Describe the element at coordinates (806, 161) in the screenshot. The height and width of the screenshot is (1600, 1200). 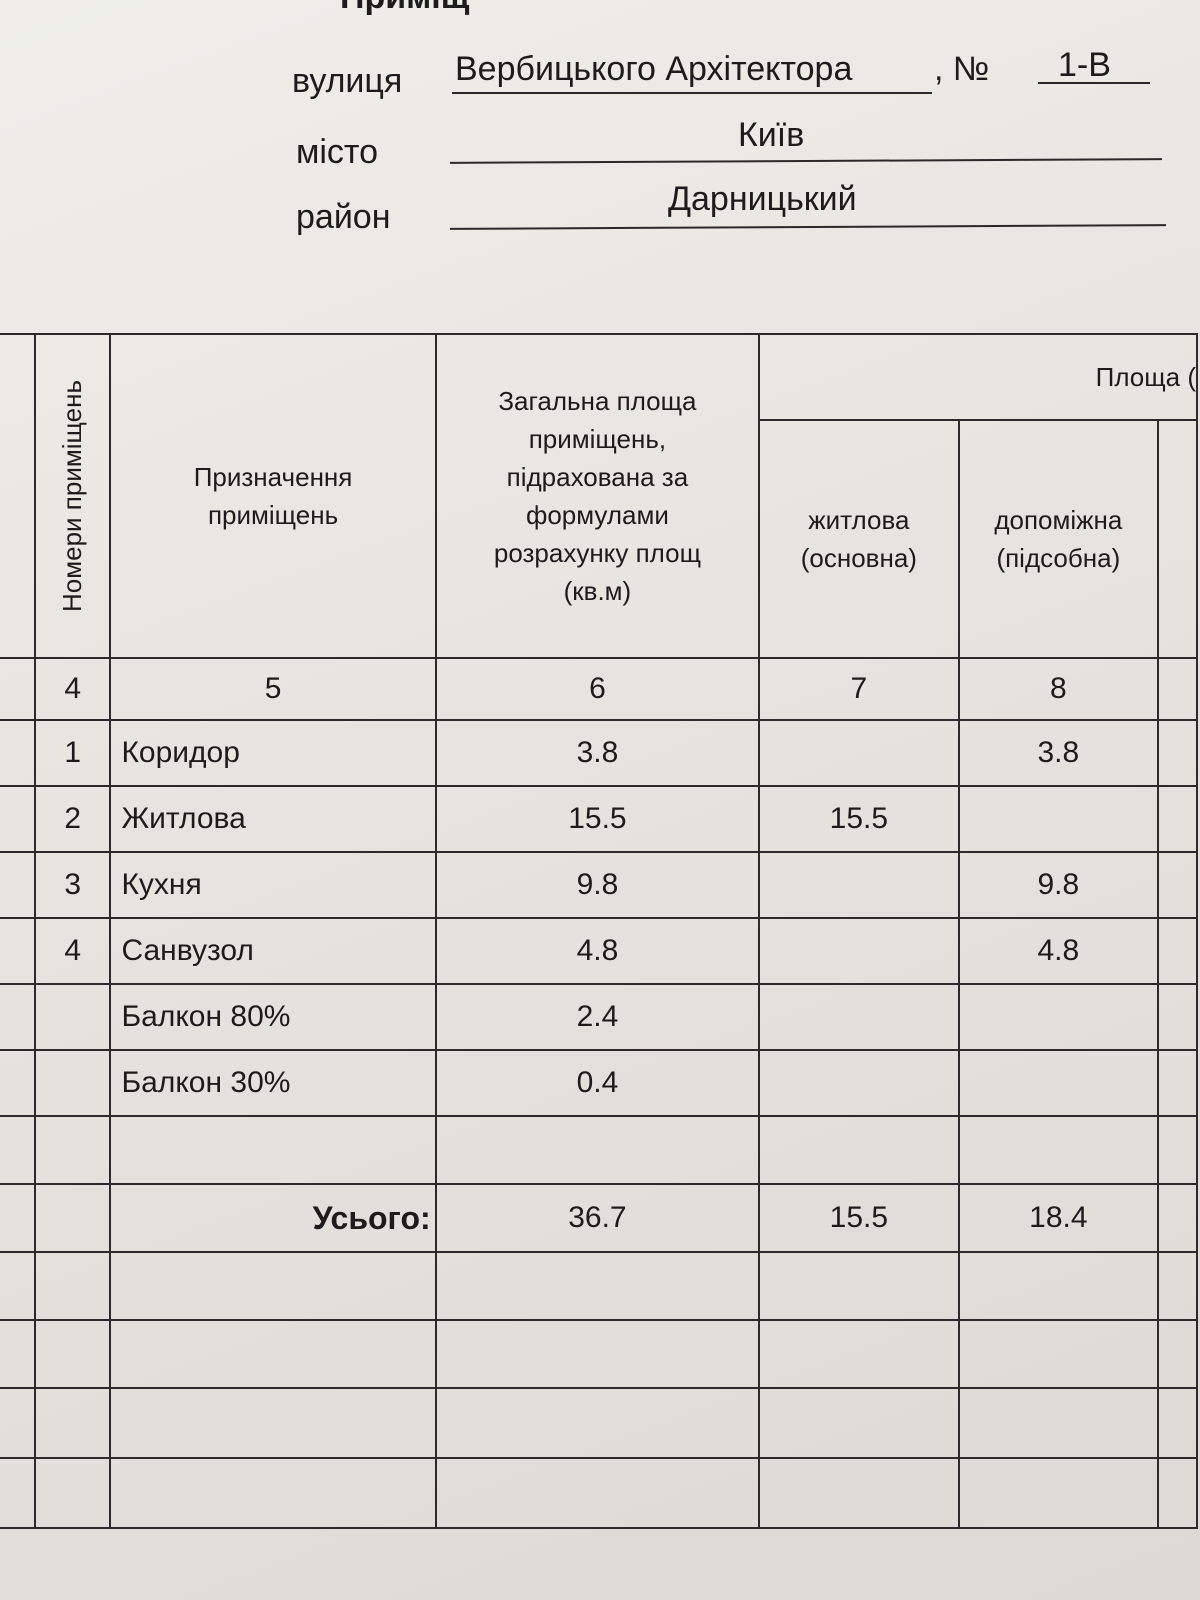
I see `city-underline` at that location.